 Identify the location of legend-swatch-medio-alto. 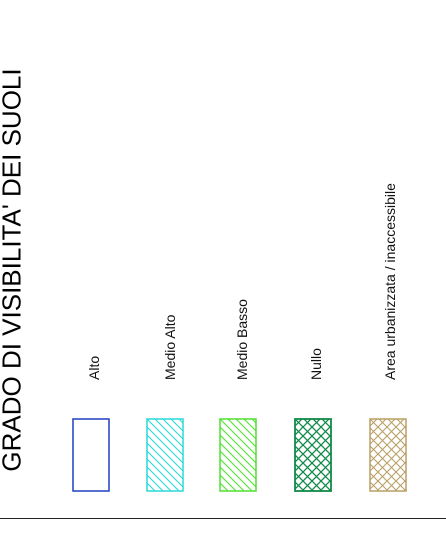
(165, 455).